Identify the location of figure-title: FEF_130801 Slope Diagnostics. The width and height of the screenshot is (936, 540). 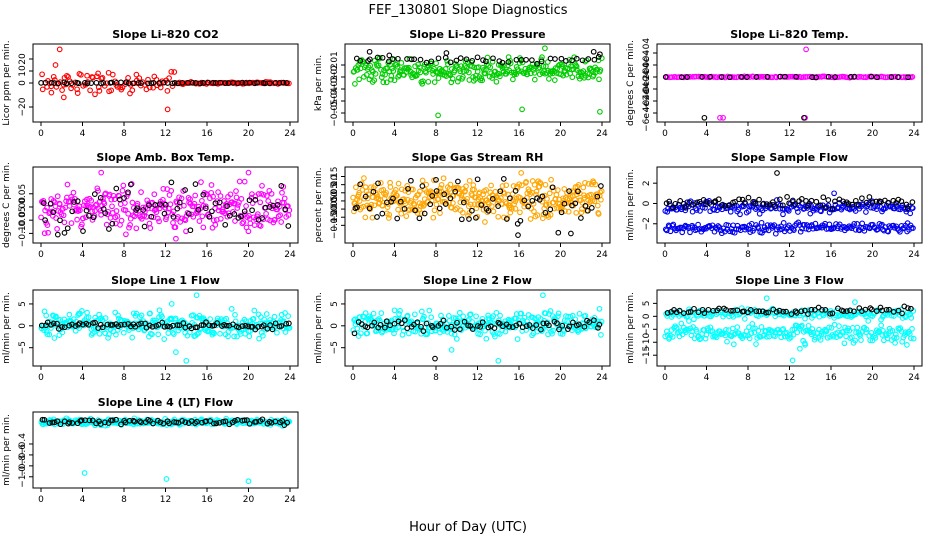
(467, 10).